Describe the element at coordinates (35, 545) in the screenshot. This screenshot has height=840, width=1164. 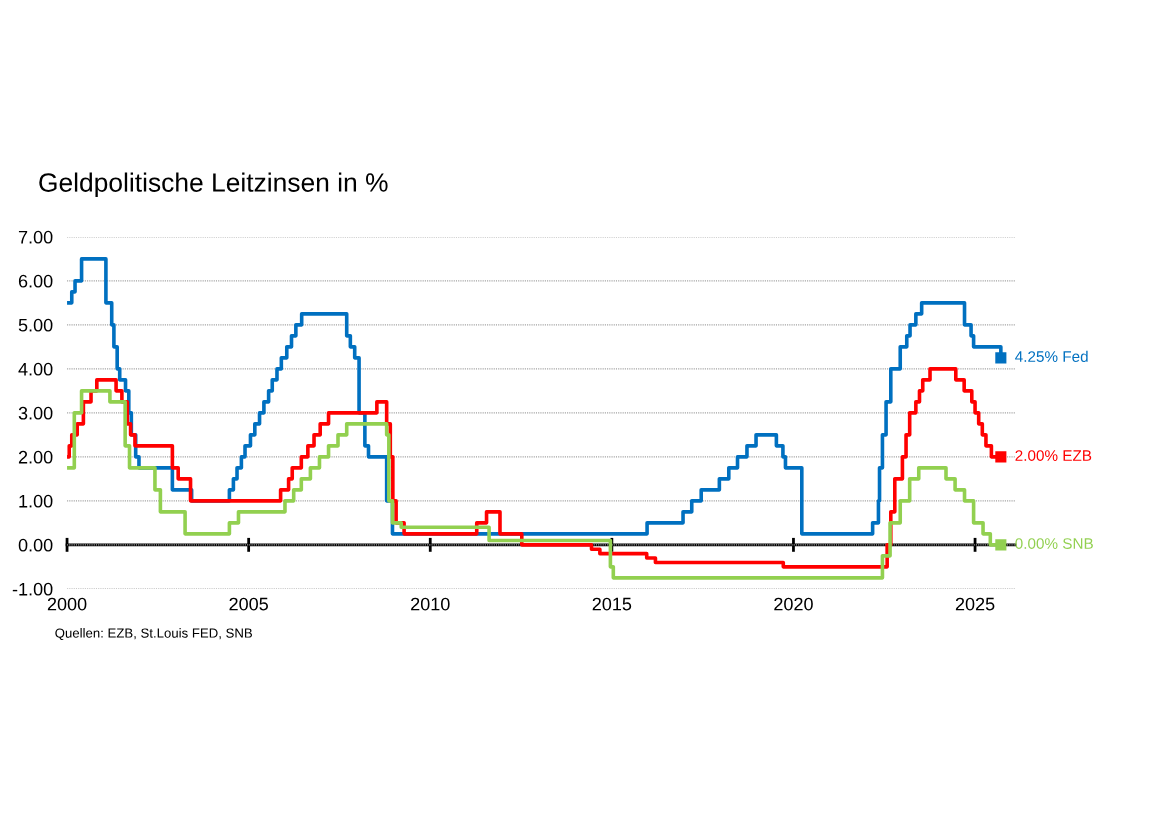
I see `y-tick-label: 0.00` at that location.